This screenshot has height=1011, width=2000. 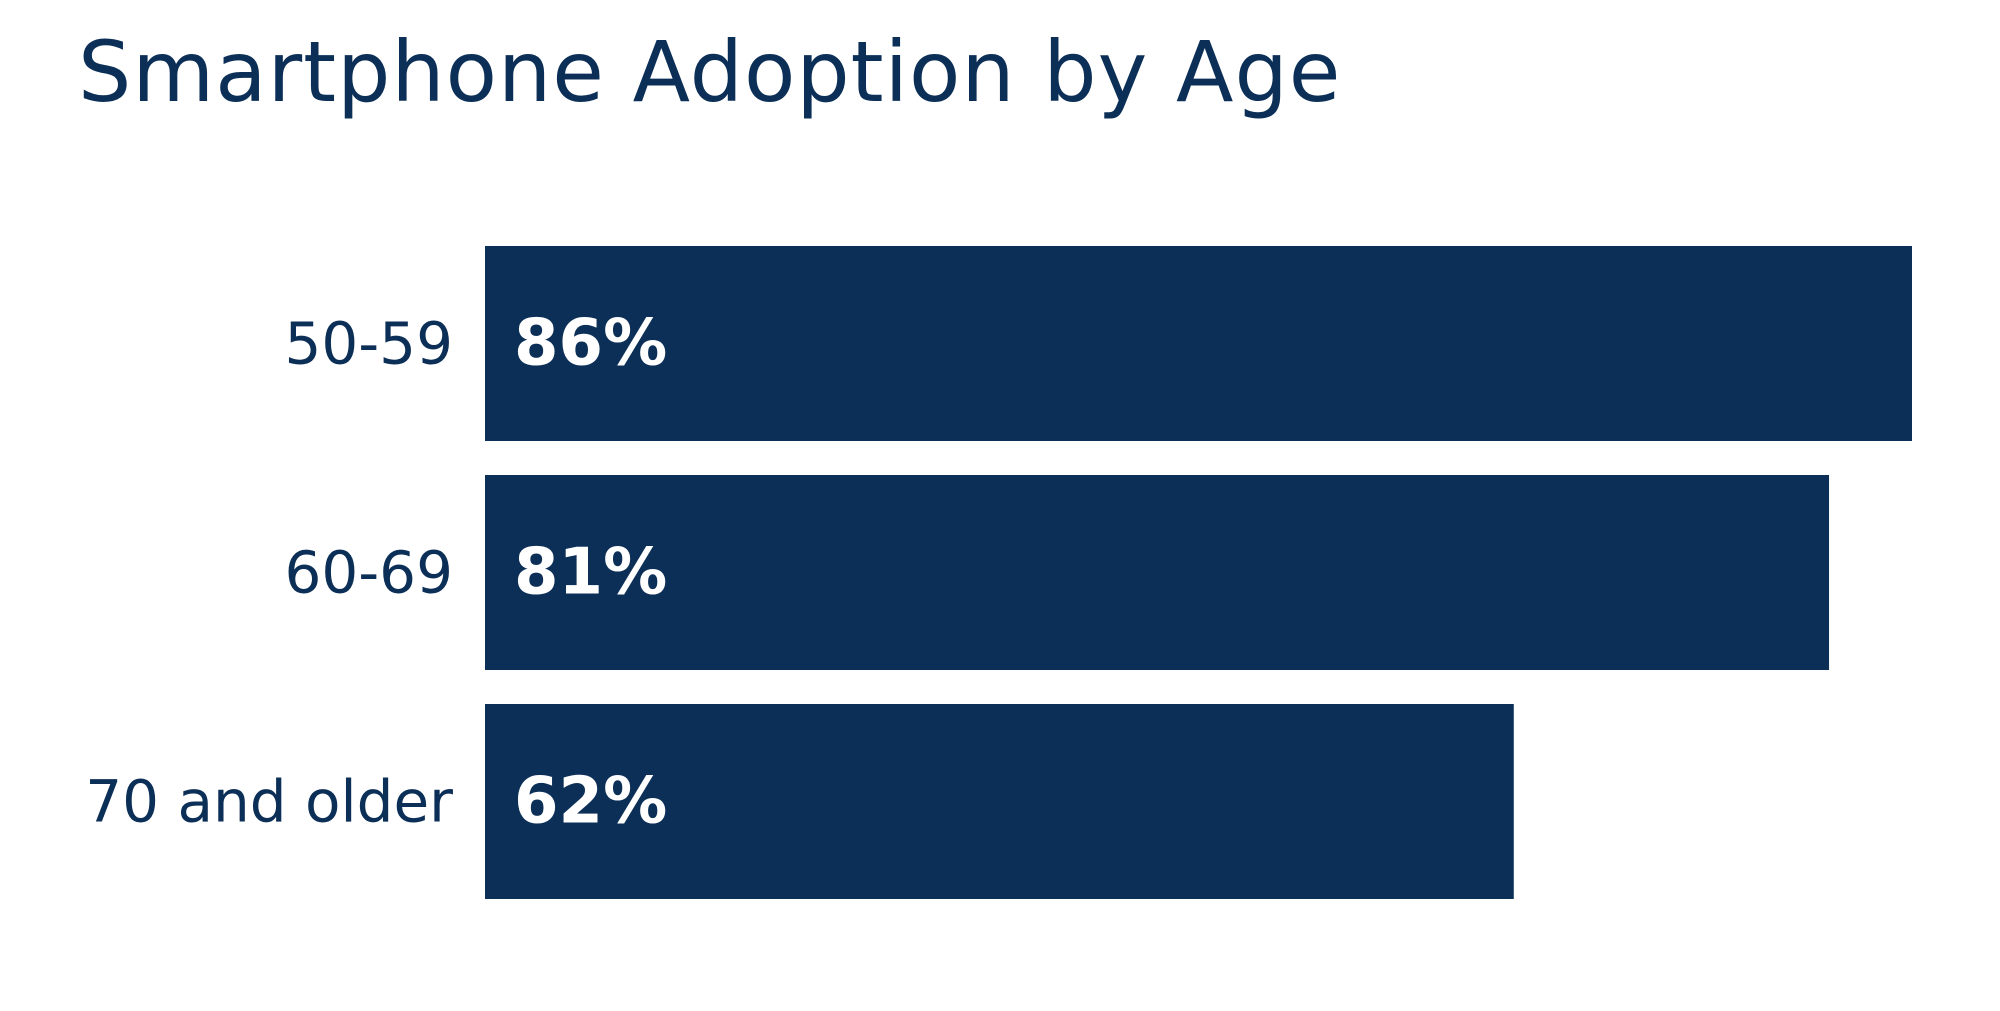 What do you see at coordinates (590, 802) in the screenshot?
I see `value-label: 62%` at bounding box center [590, 802].